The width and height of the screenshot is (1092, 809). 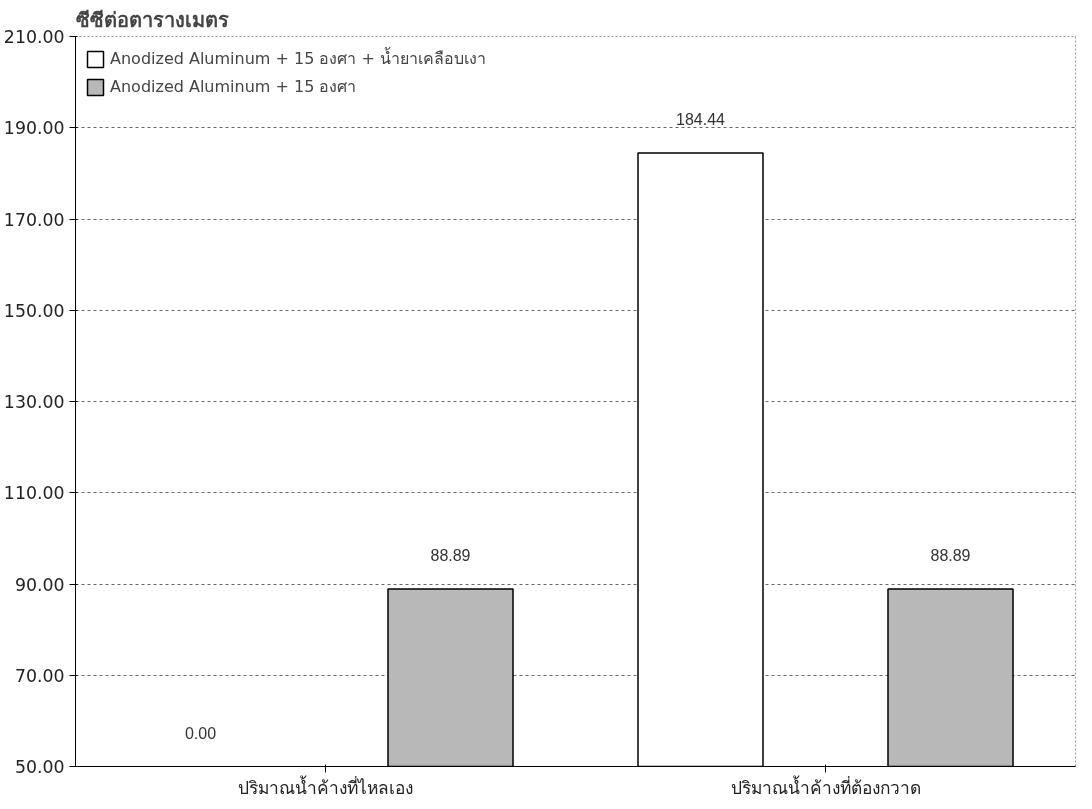 What do you see at coordinates (325, 786) in the screenshot?
I see `x-tick-label: ปริมาณน้ำค้างที่ไหลเอง` at bounding box center [325, 786].